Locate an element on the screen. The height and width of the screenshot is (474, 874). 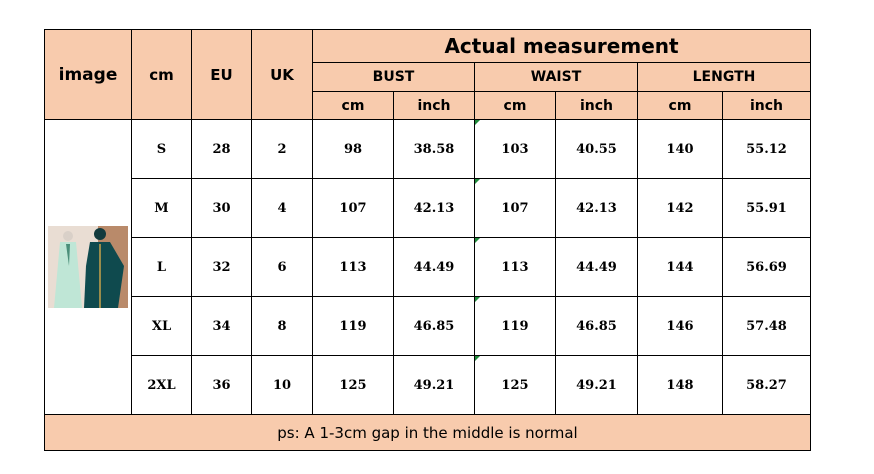
data-cell: 4 is located at coordinates (282, 208).